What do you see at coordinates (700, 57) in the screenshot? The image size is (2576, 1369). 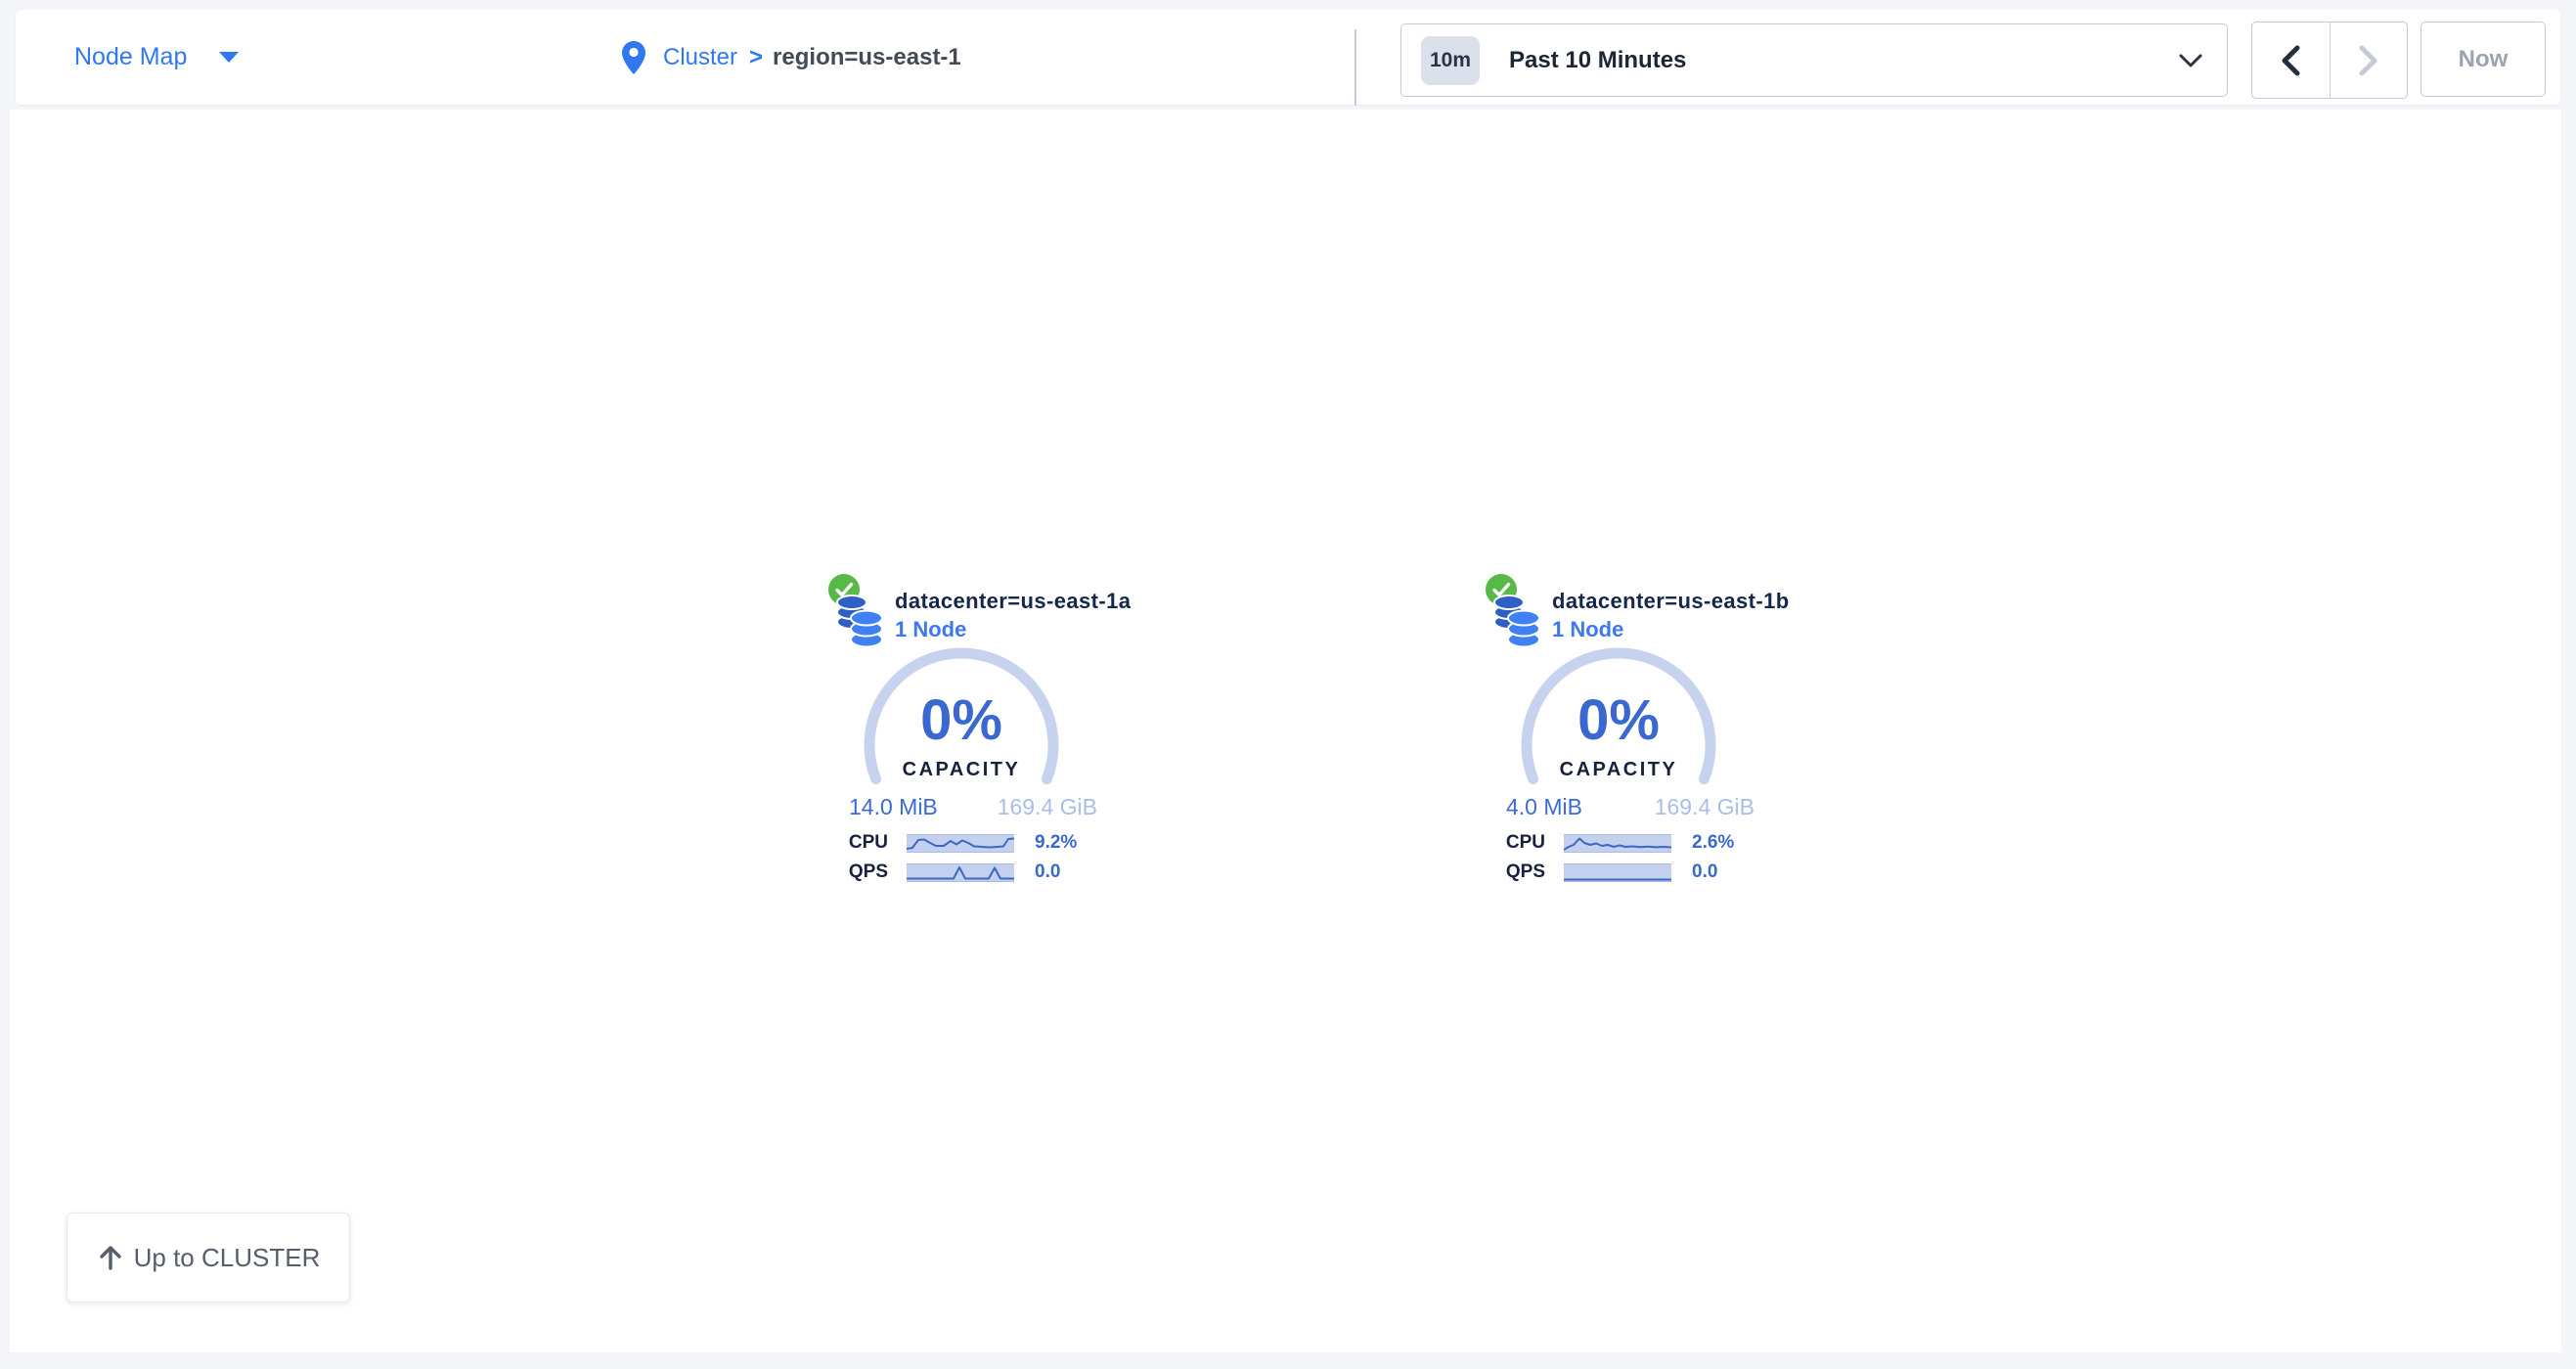 I see `breadcrumb-cluster-link: Cluster` at bounding box center [700, 57].